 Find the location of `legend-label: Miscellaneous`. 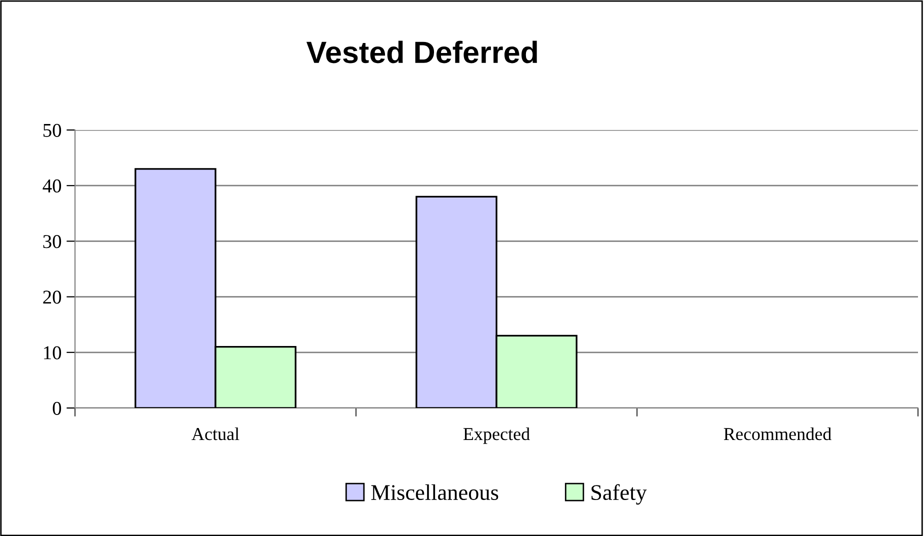

legend-label: Miscellaneous is located at coordinates (434, 492).